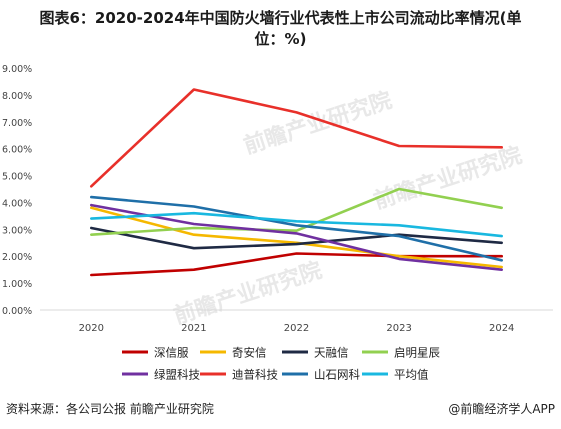 The width and height of the screenshot is (561, 429). Describe the element at coordinates (17, 69) in the screenshot. I see `y-tick-label: 9.00%` at that location.